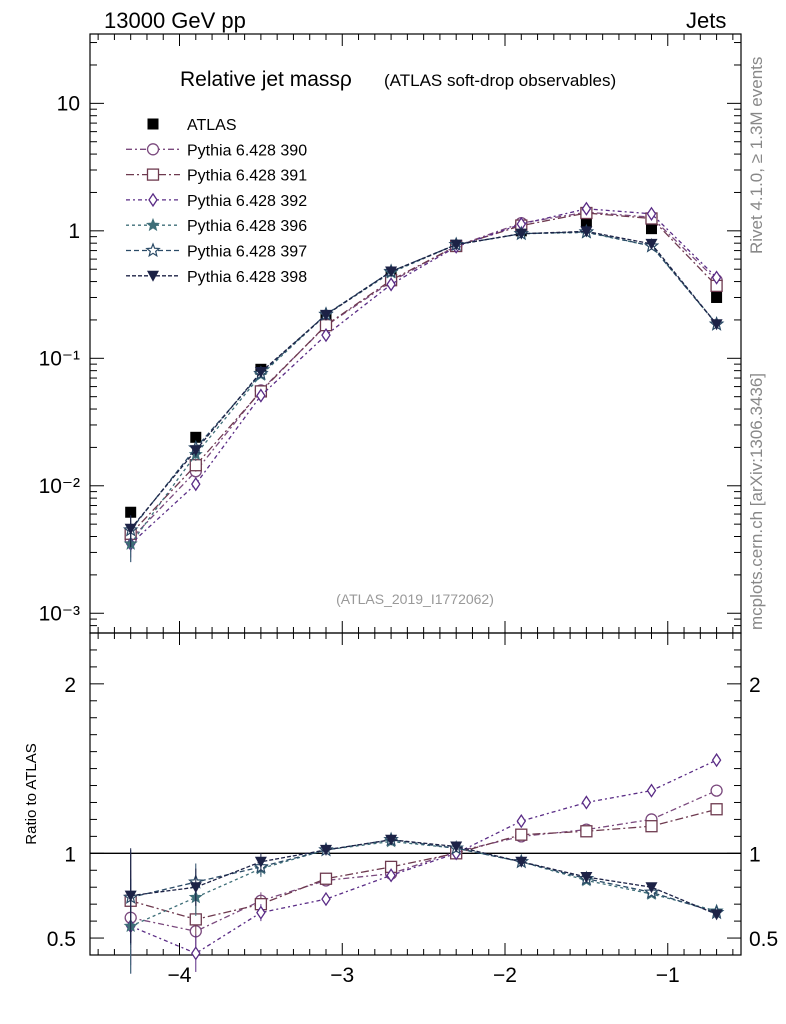 This screenshot has height=1024, width=786. Describe the element at coordinates (247, 176) in the screenshot. I see `legend-label: Pythia 6.428 391` at that location.